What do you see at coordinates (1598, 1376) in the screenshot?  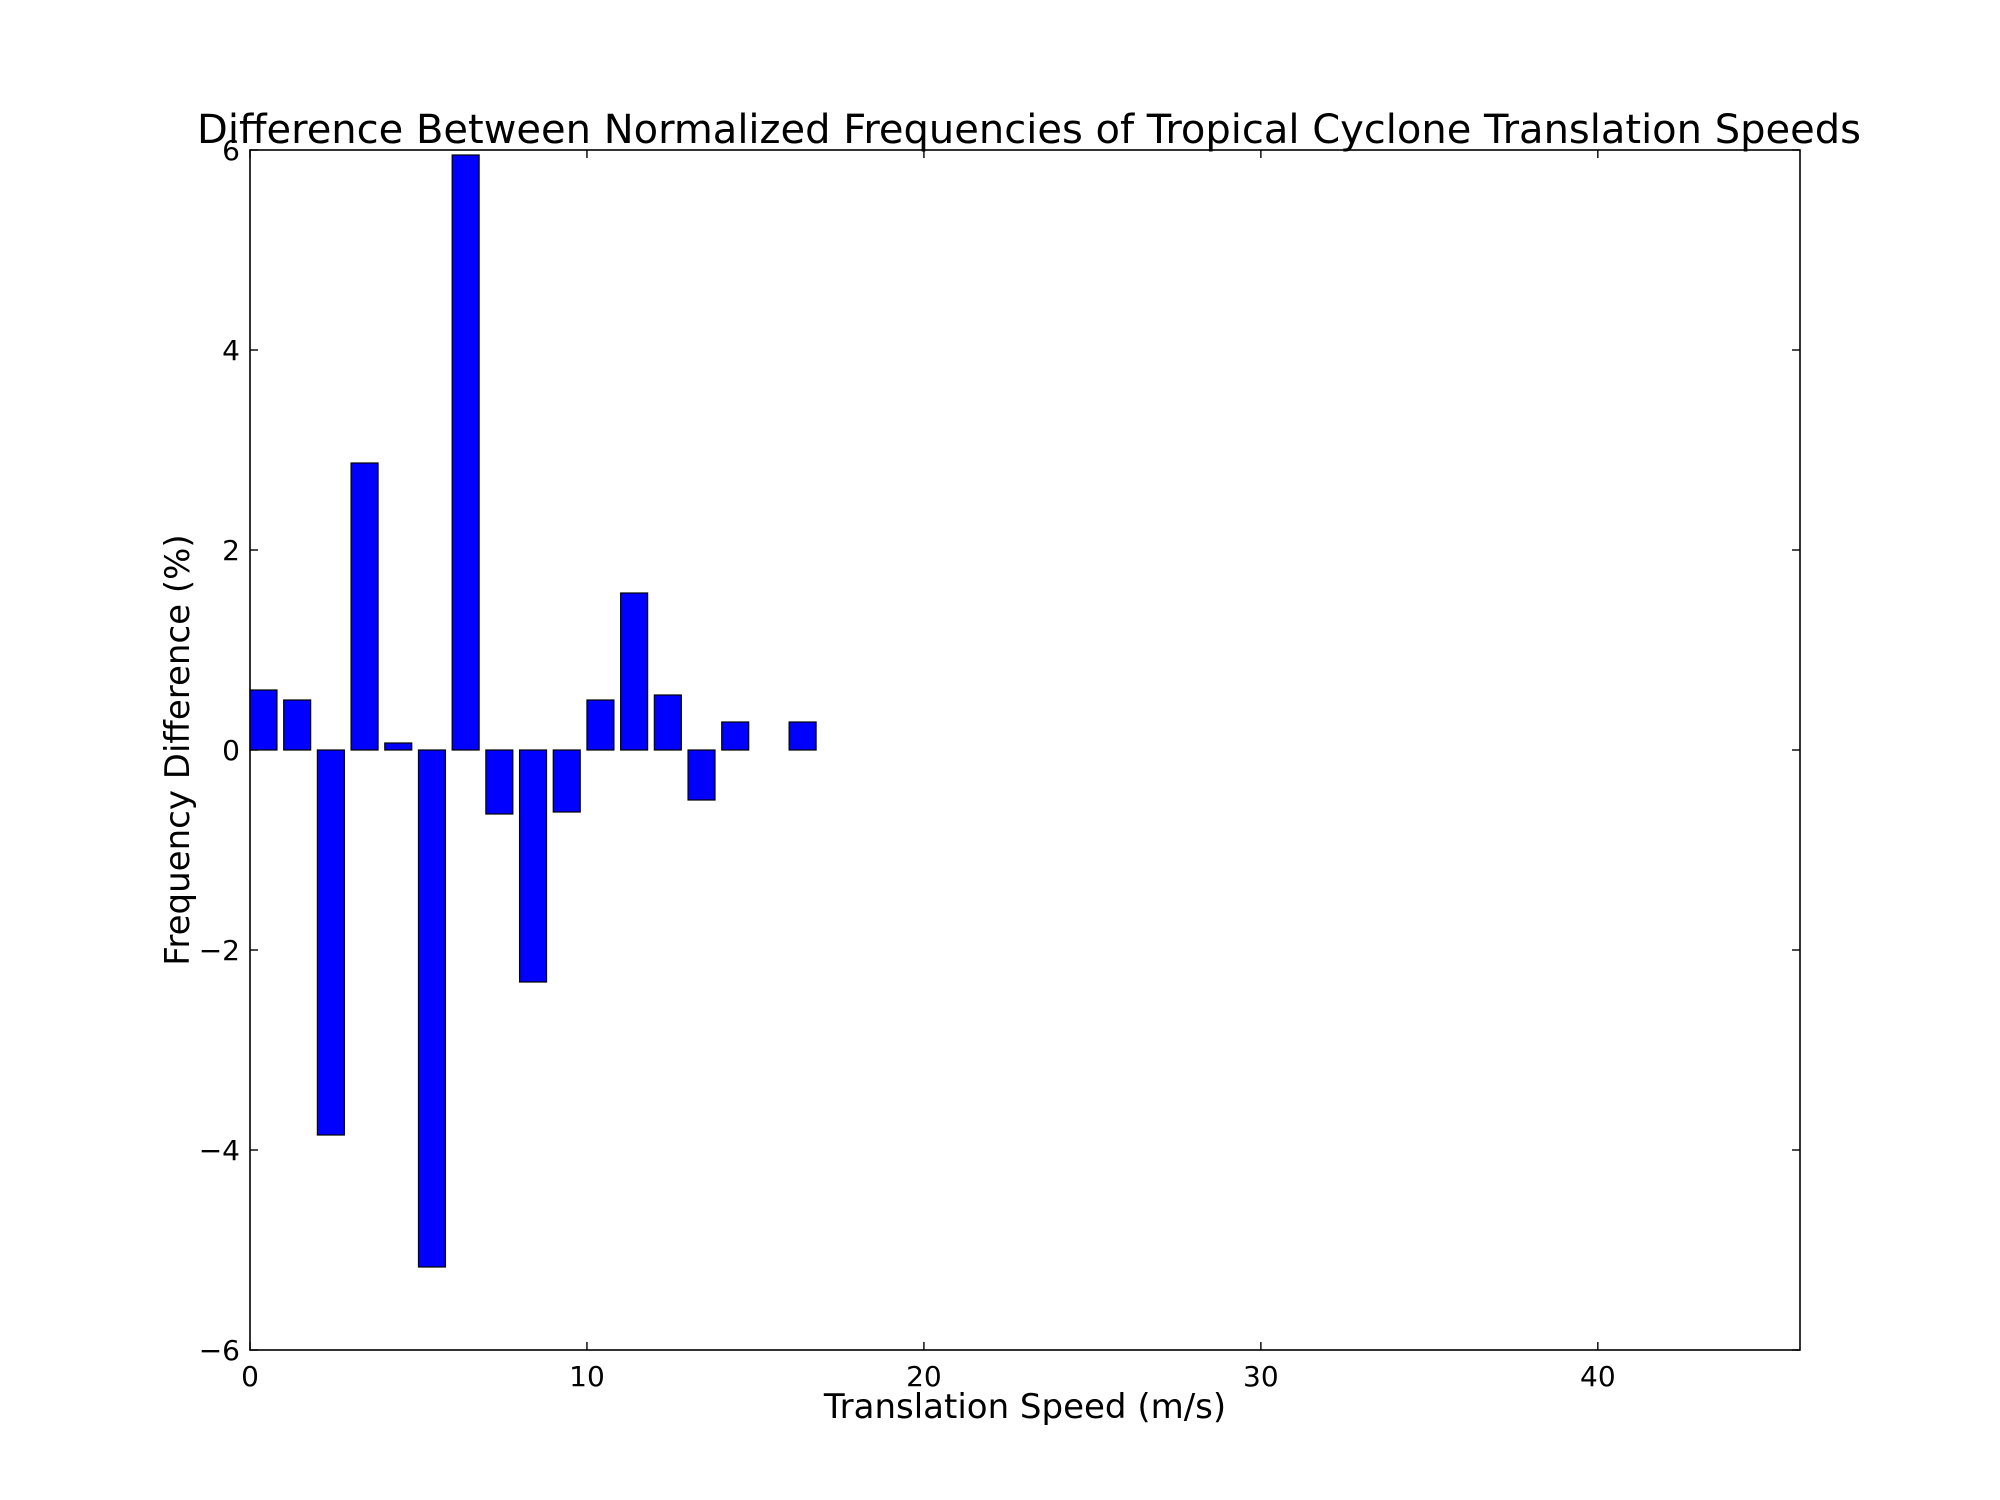 I see `x-tick-label: 40` at bounding box center [1598, 1376].